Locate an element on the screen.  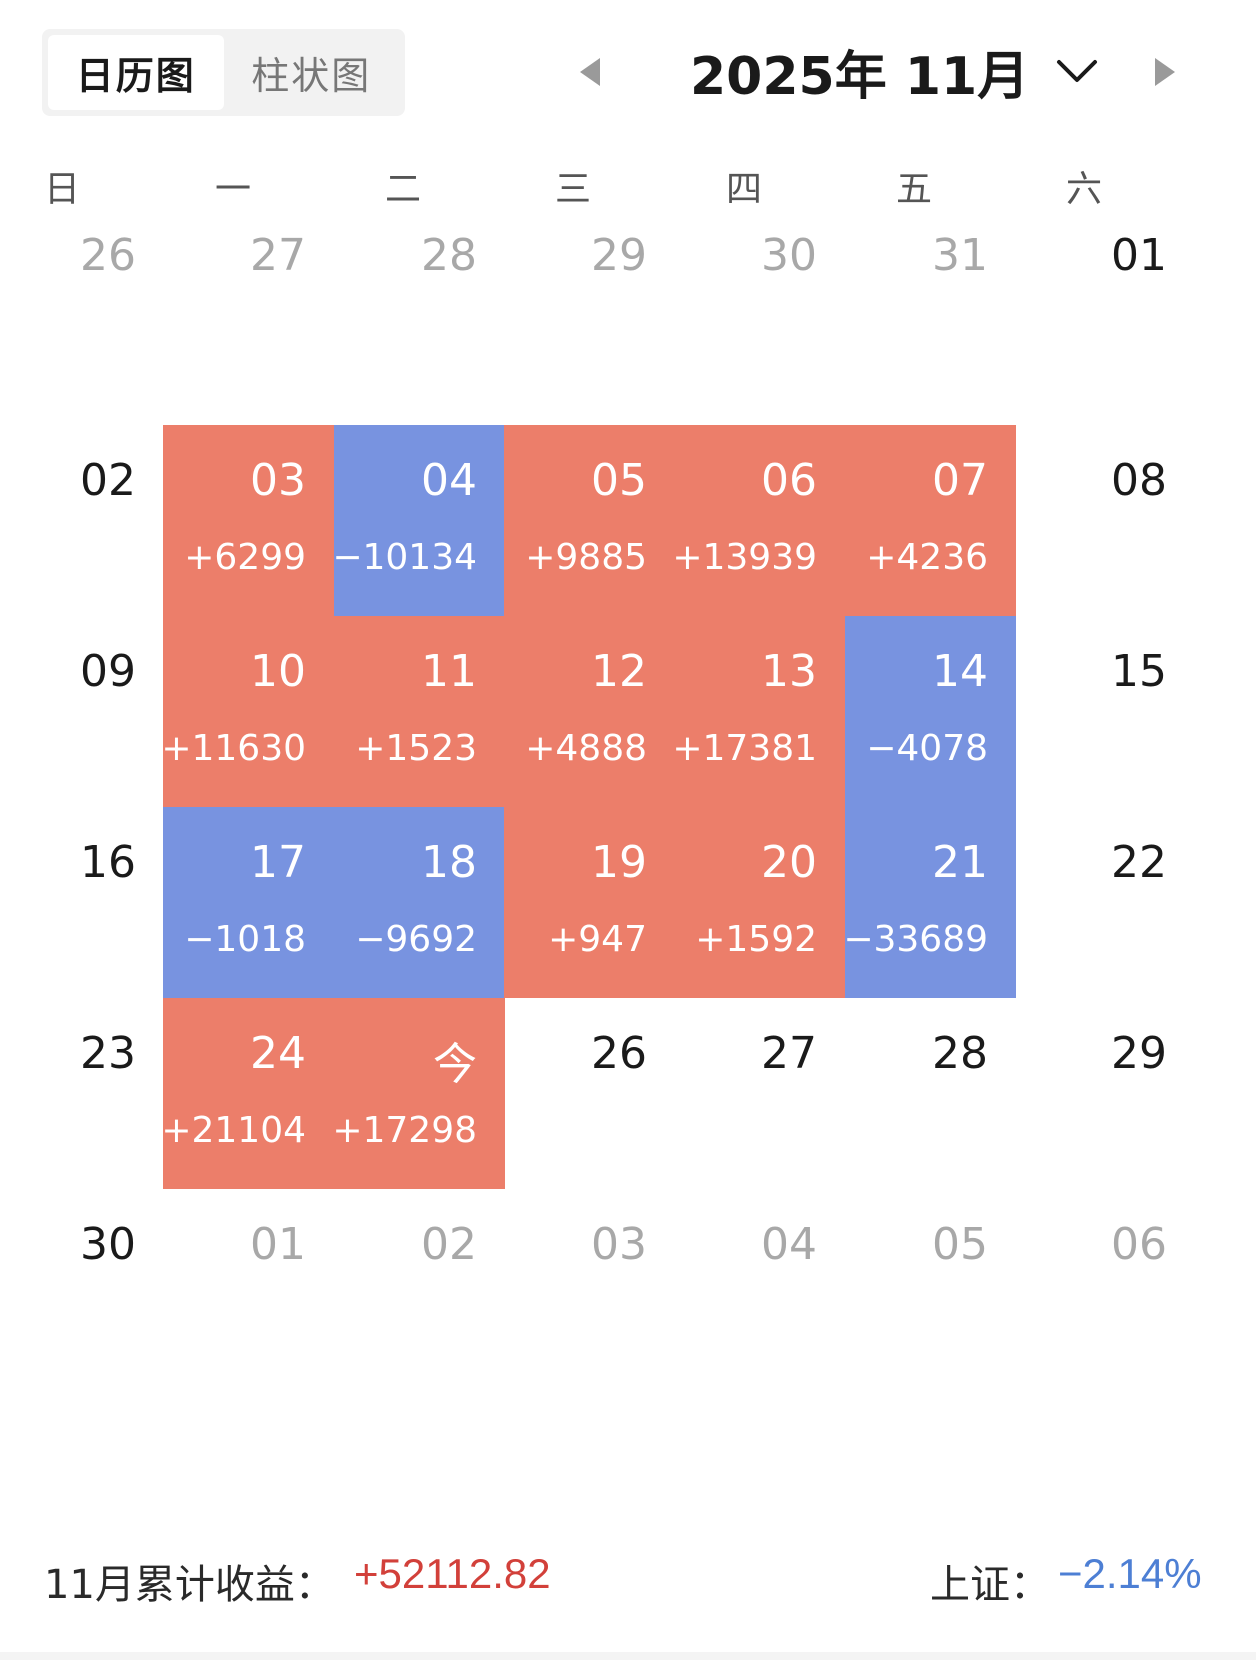
summary-footer: 11月累计收益： +52112.82 上证： −2.14% is located at coordinates (628, 1581).